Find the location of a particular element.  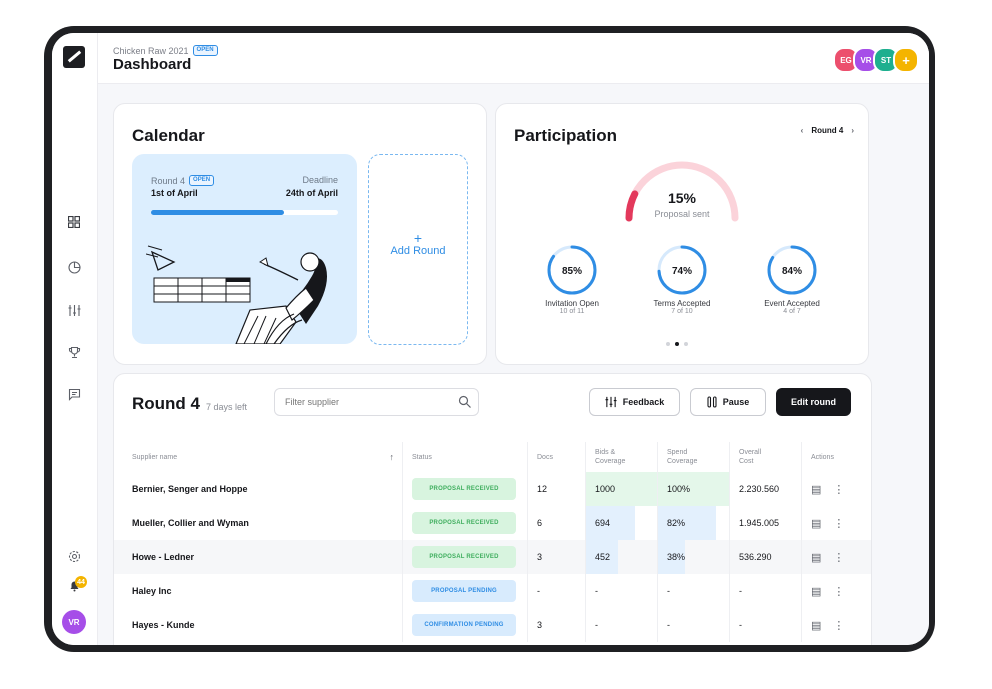

ring-percent: 85% is located at coordinates (572, 271).